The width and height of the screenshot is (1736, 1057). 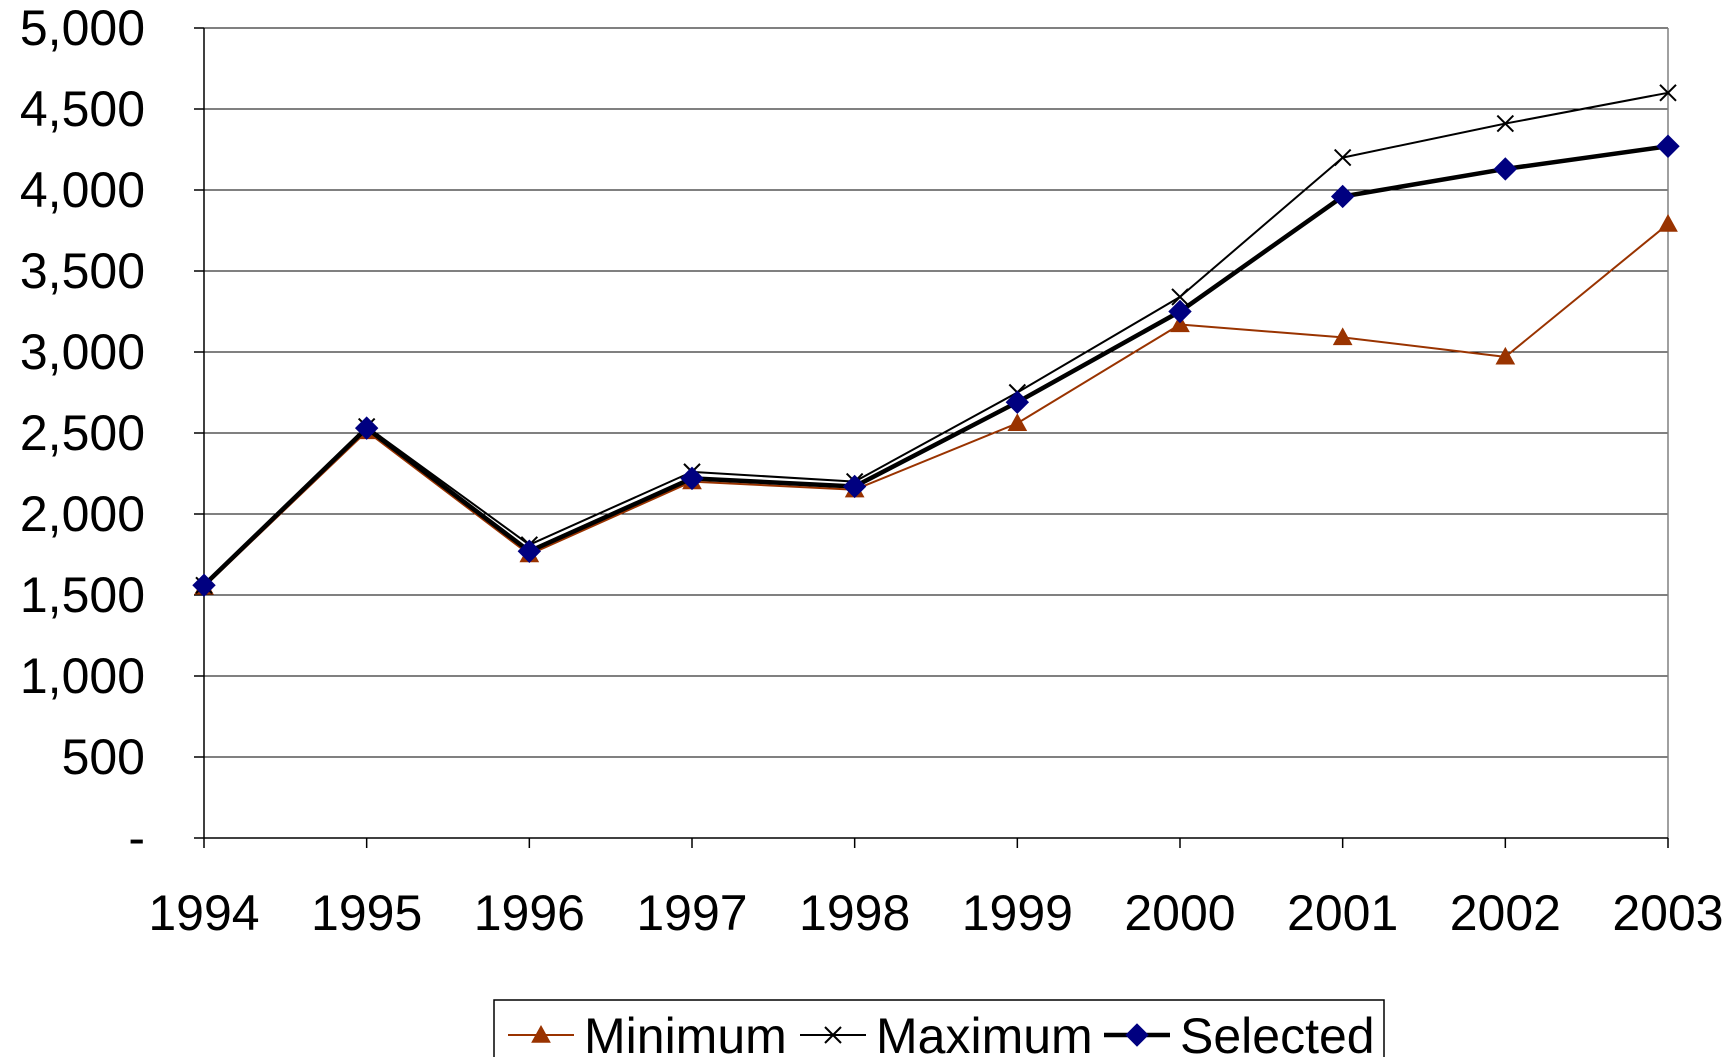 I want to click on x-tick-label: 1998, so click(x=854, y=913).